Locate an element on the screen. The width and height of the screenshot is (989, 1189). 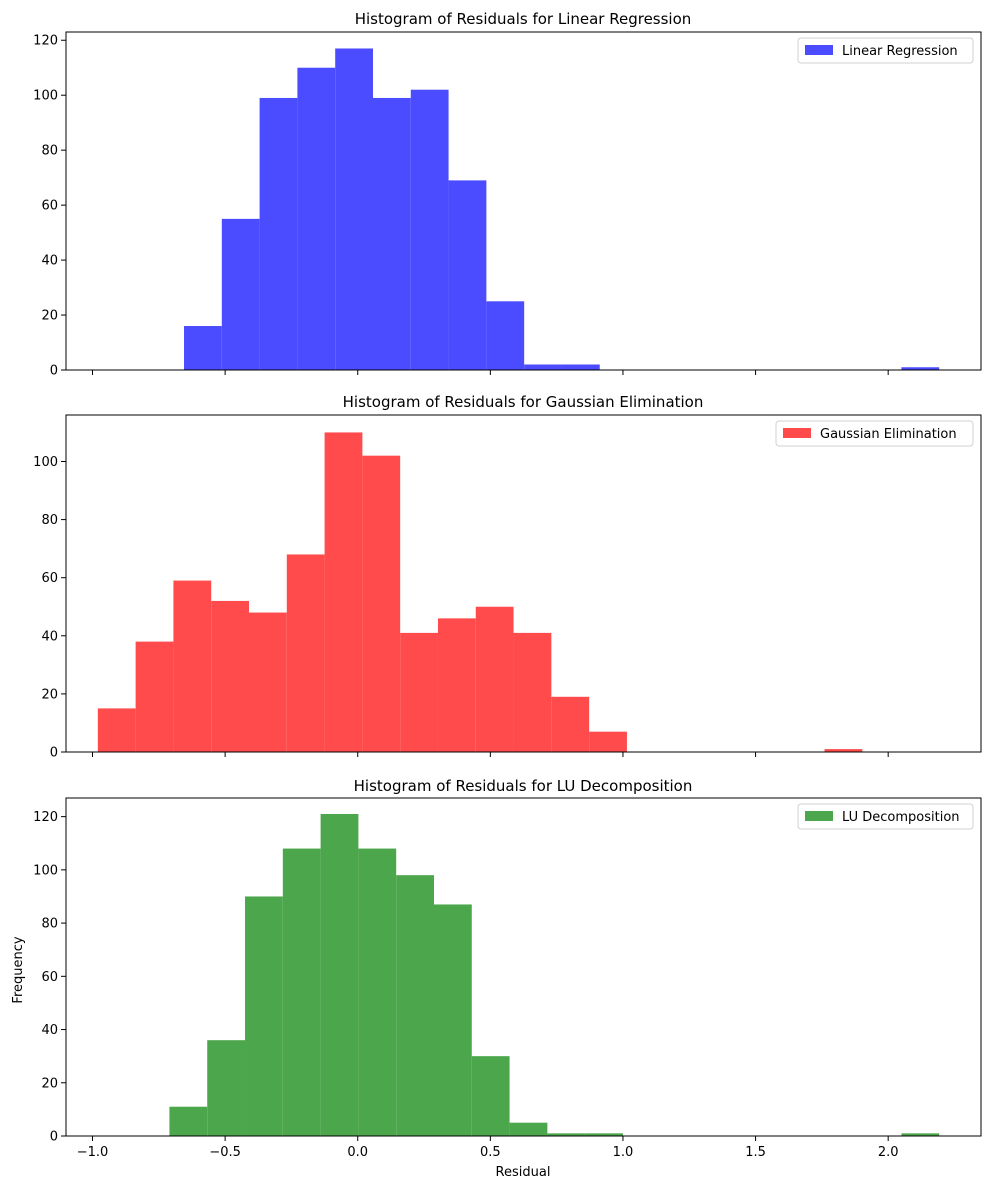
x-tick-label: 1.0 is located at coordinates (623, 1152).